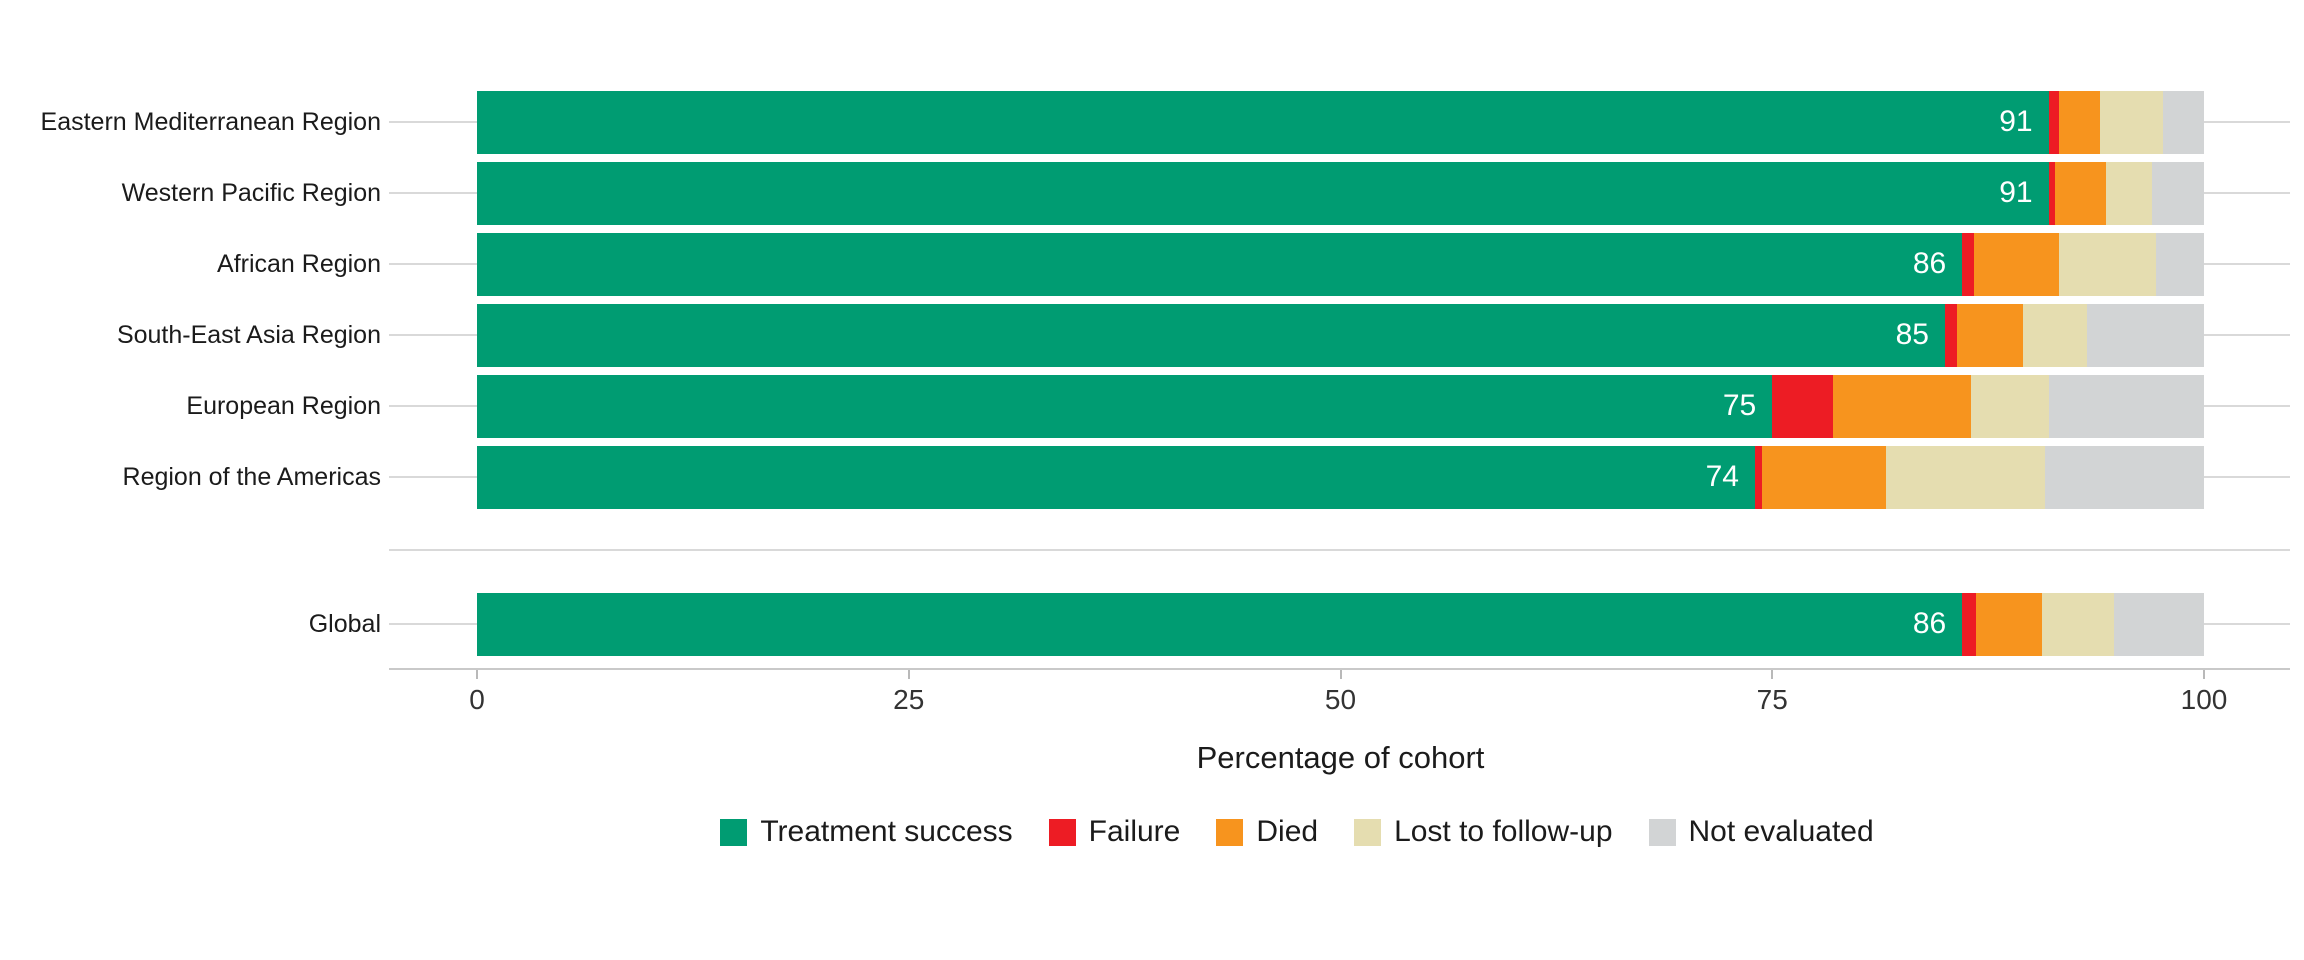 The image size is (2304, 960). I want to click on bar-row-region-of-the-americas: 74, so click(1340, 477).